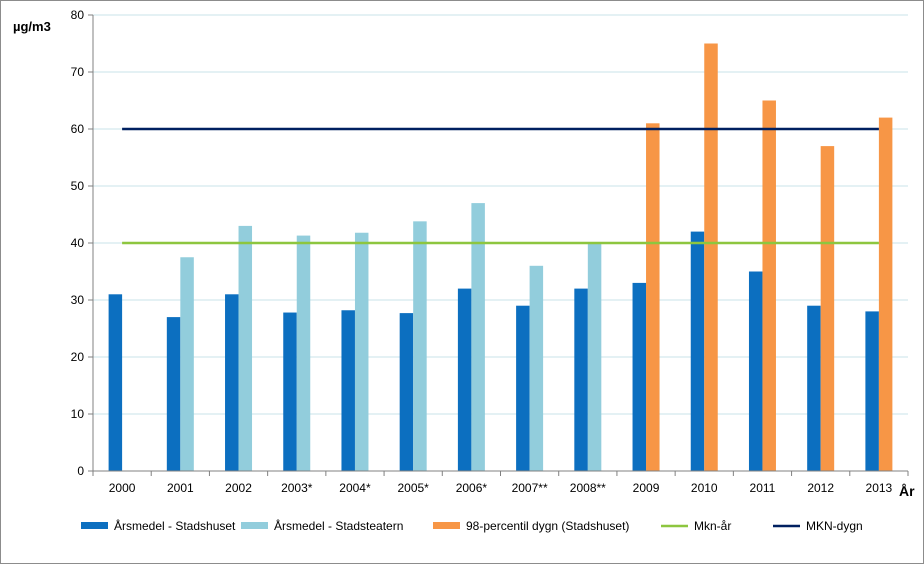 This screenshot has width=924, height=564. Describe the element at coordinates (588, 488) in the screenshot. I see `x-tick-label: 2008**` at that location.